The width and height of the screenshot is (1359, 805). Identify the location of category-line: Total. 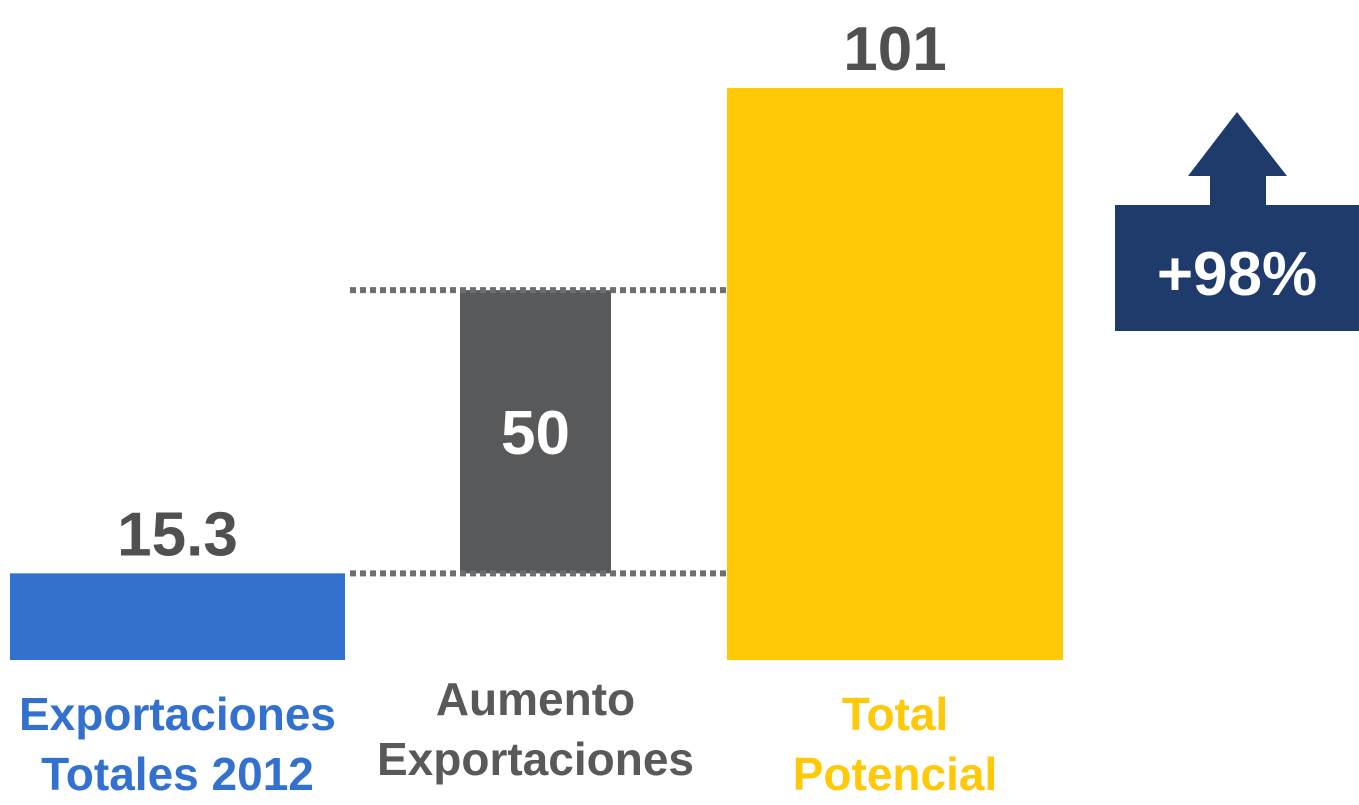
(895, 714).